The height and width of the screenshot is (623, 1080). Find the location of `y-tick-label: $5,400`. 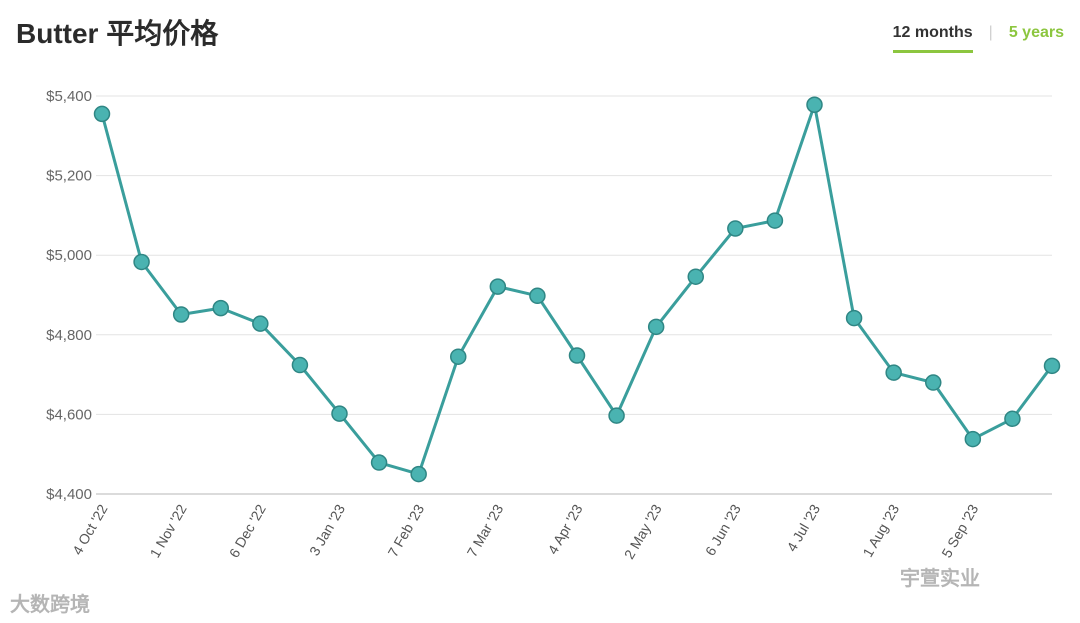

y-tick-label: $5,400 is located at coordinates (69, 96).